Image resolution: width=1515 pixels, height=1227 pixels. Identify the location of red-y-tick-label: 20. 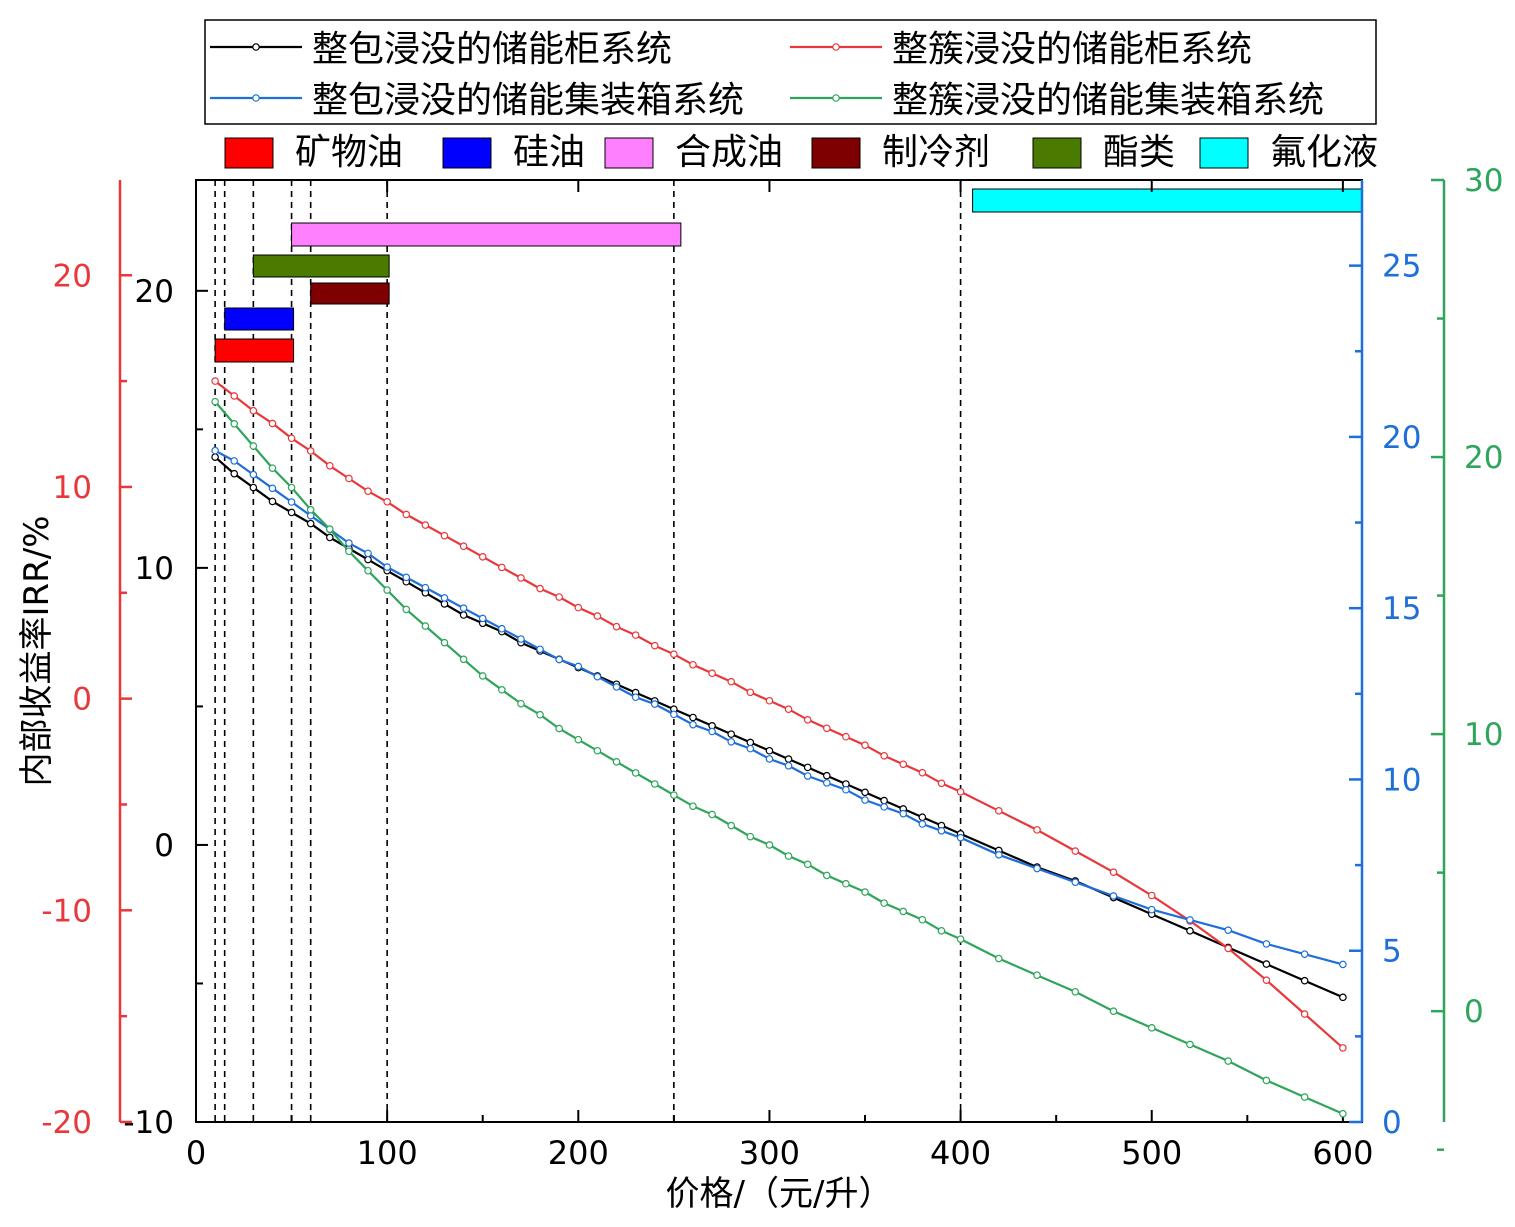
(72, 276).